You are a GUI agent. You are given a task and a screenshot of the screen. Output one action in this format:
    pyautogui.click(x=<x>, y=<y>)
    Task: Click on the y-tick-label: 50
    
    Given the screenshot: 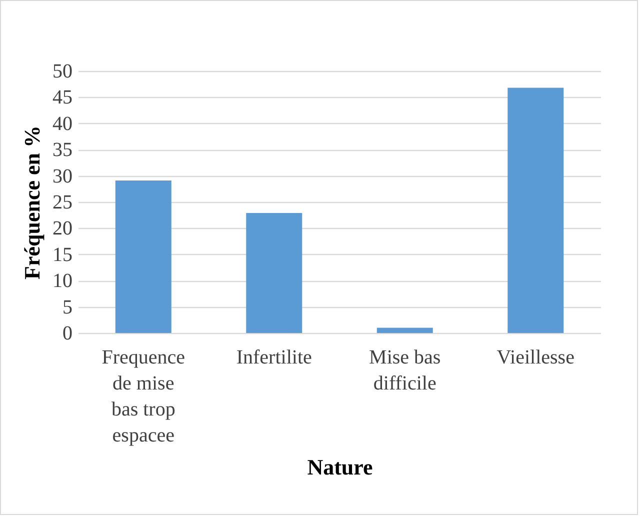 What is the action you would take?
    pyautogui.click(x=62, y=71)
    